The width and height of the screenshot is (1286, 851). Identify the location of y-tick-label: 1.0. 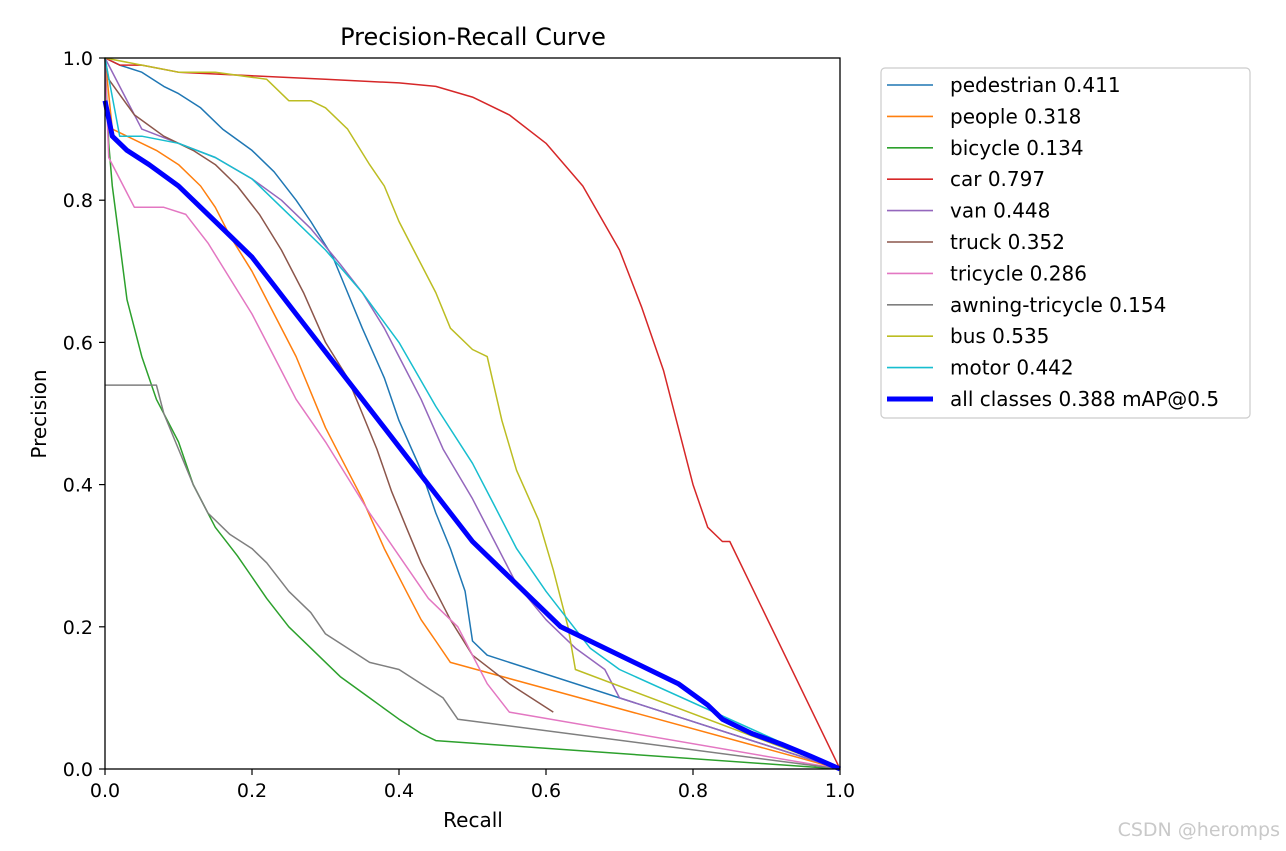
(78, 59).